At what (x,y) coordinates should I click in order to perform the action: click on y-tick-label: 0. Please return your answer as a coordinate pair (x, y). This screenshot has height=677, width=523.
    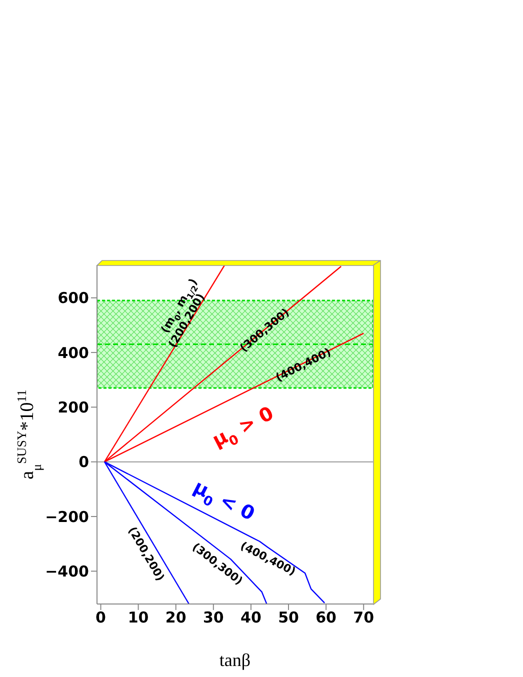
    Looking at the image, I should click on (83, 462).